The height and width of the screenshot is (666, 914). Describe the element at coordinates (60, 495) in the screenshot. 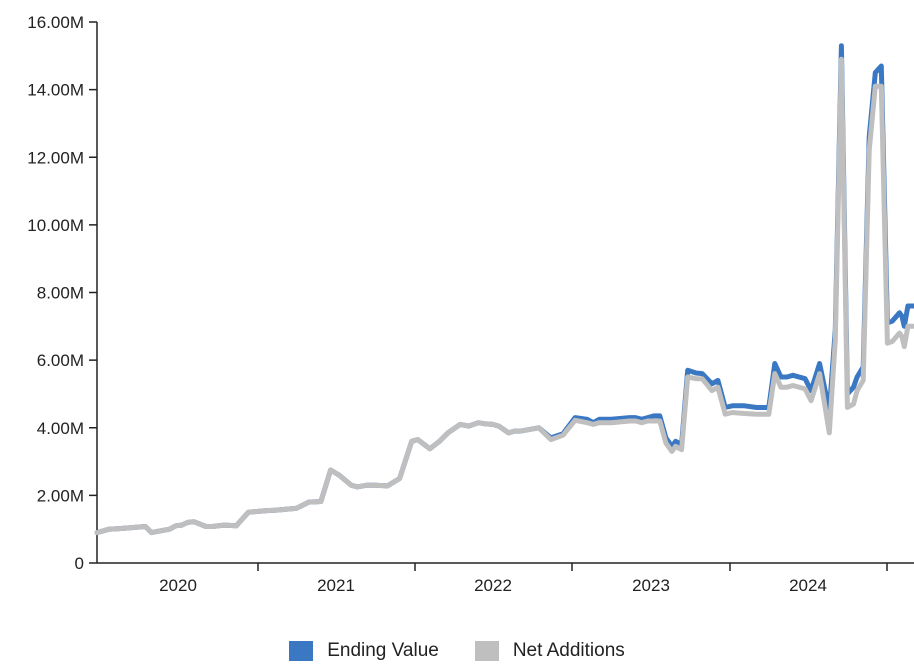

I see `y-tick-label: 2.00M` at that location.